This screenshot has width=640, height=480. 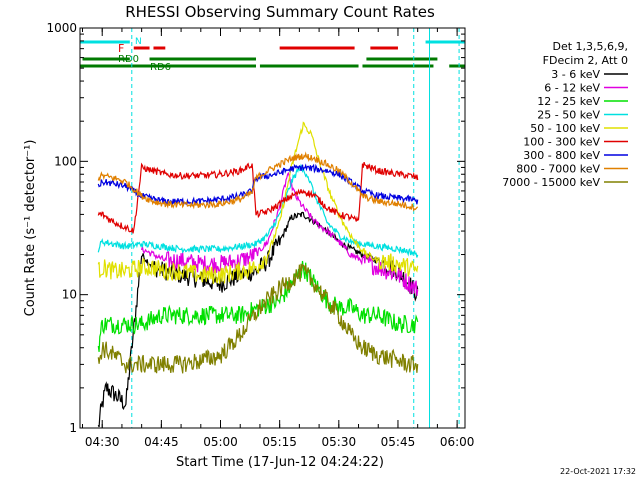 I want to click on legend-label-4: 50 - 100 keV, so click(x=565, y=128).